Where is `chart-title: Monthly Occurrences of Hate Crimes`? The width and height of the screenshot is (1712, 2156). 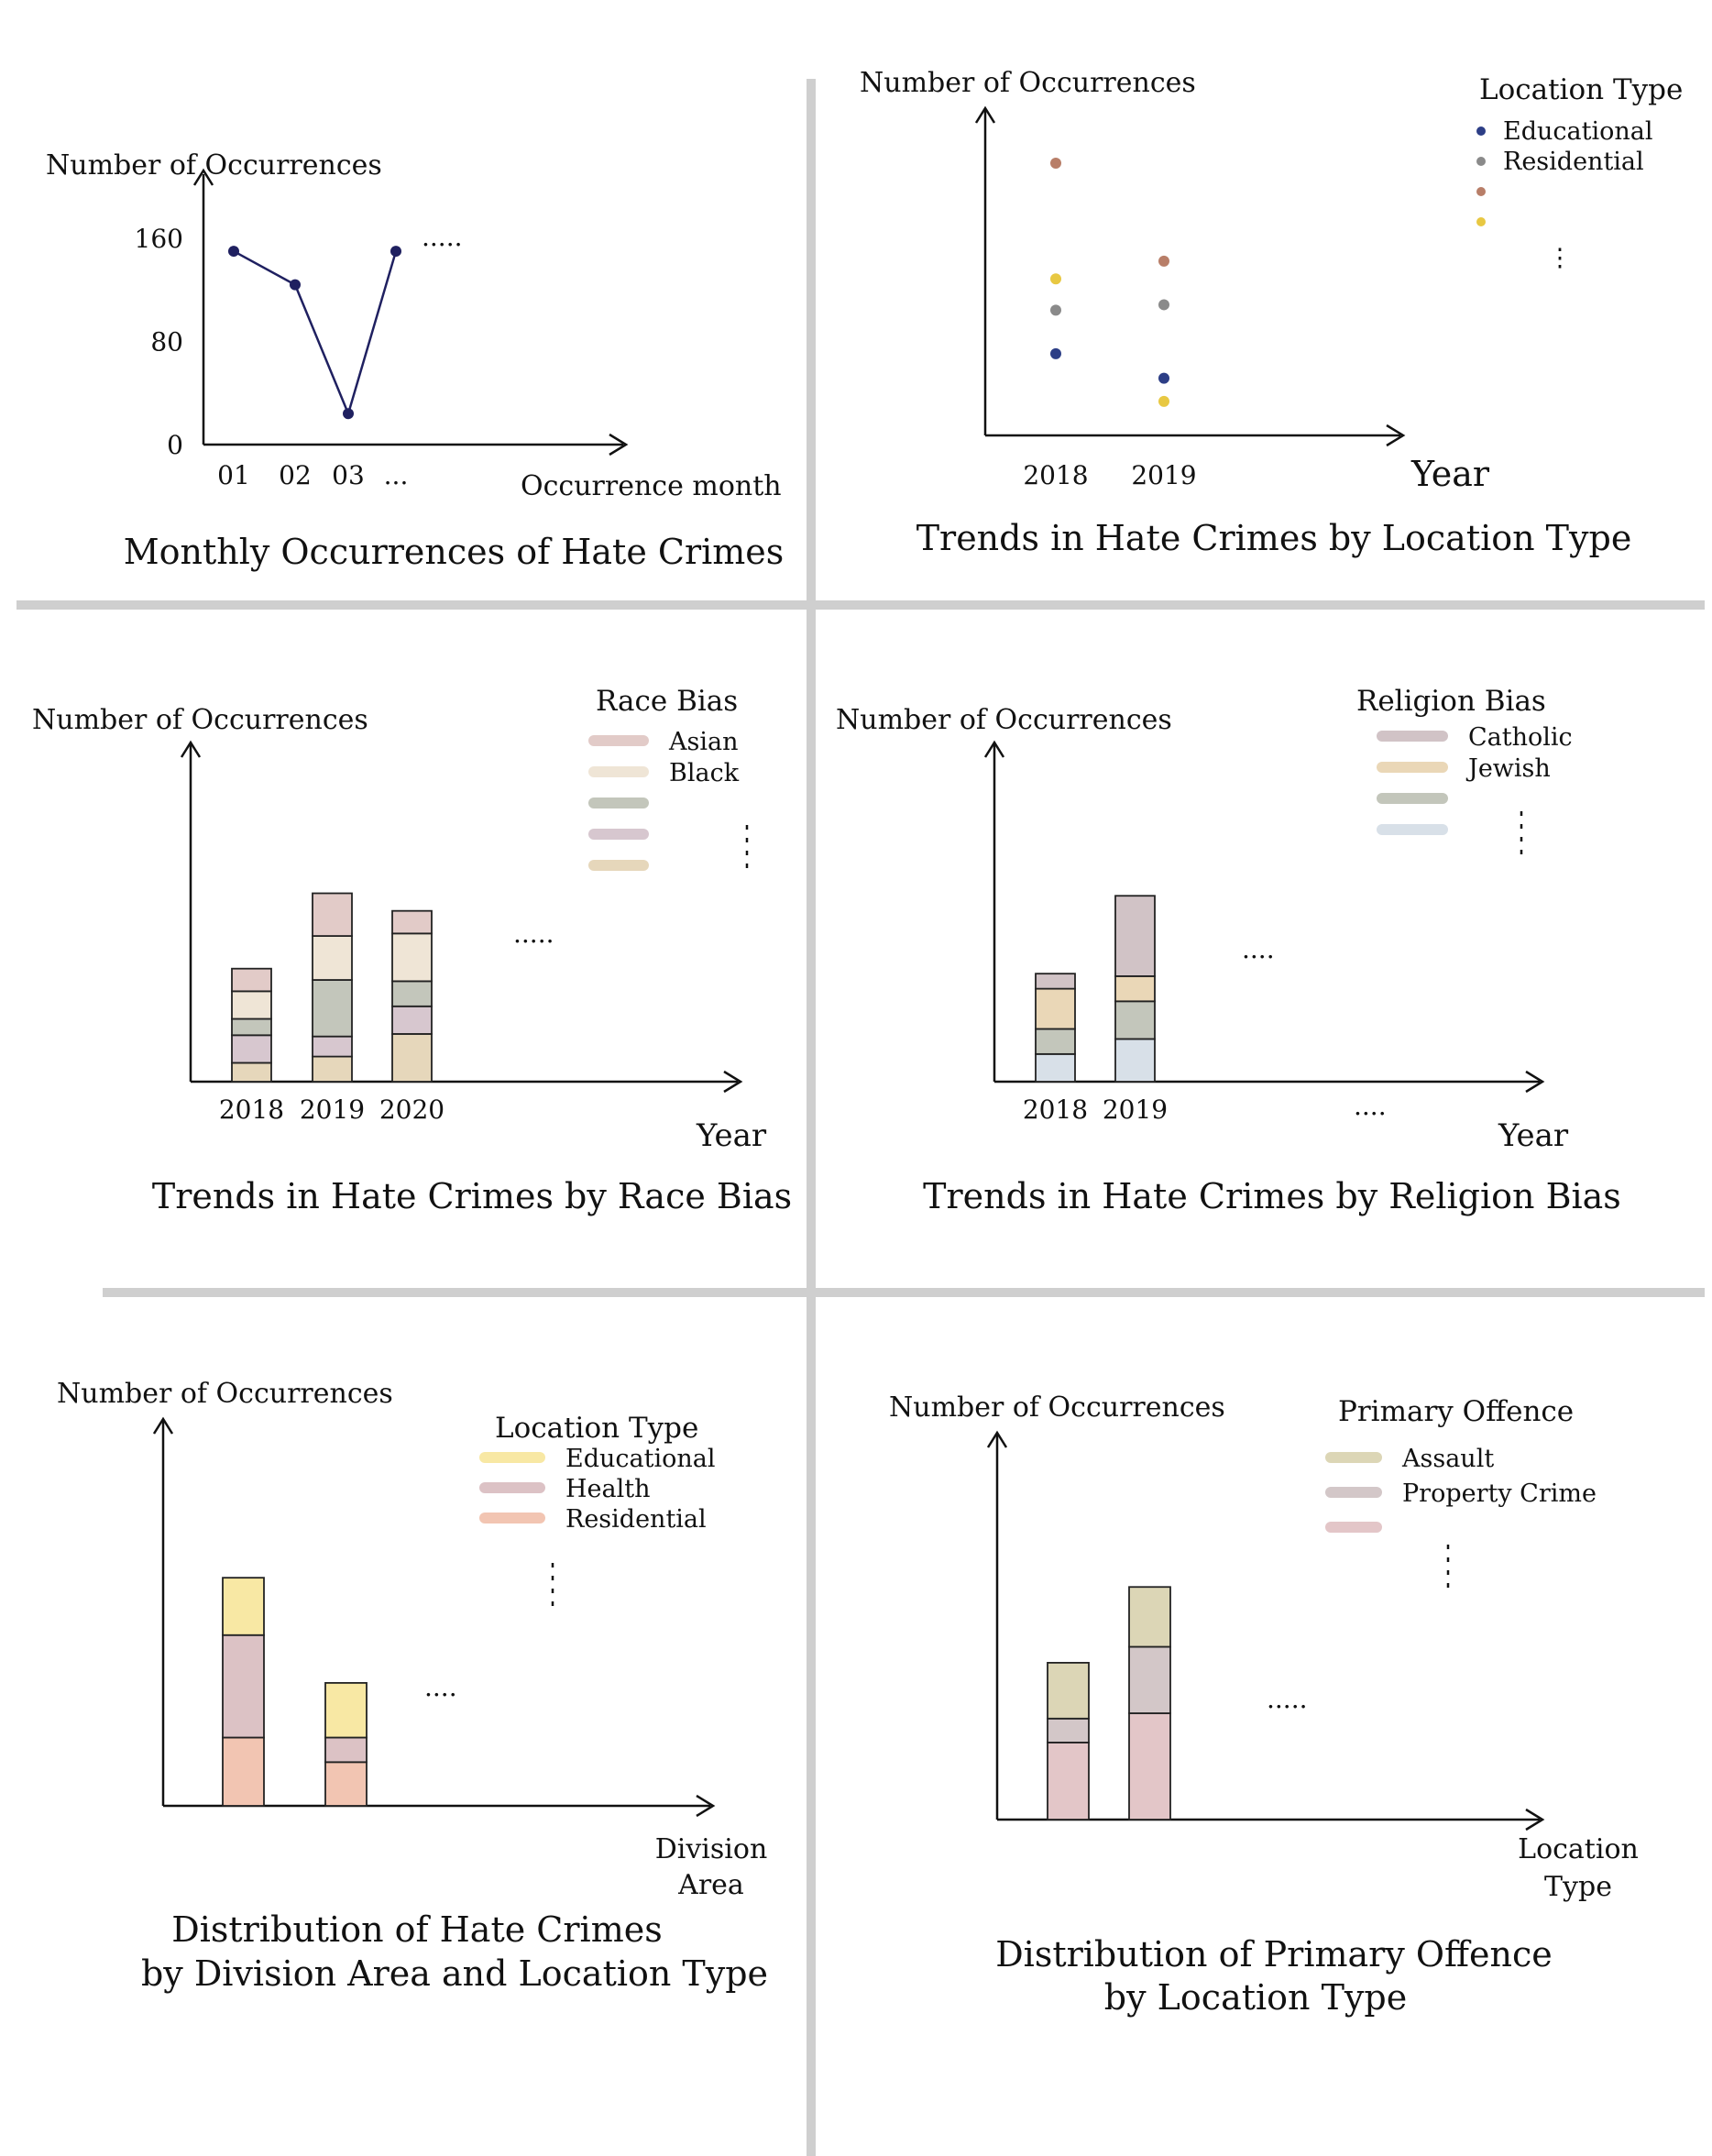 chart-title: Monthly Occurrences of Hate Crimes is located at coordinates (455, 552).